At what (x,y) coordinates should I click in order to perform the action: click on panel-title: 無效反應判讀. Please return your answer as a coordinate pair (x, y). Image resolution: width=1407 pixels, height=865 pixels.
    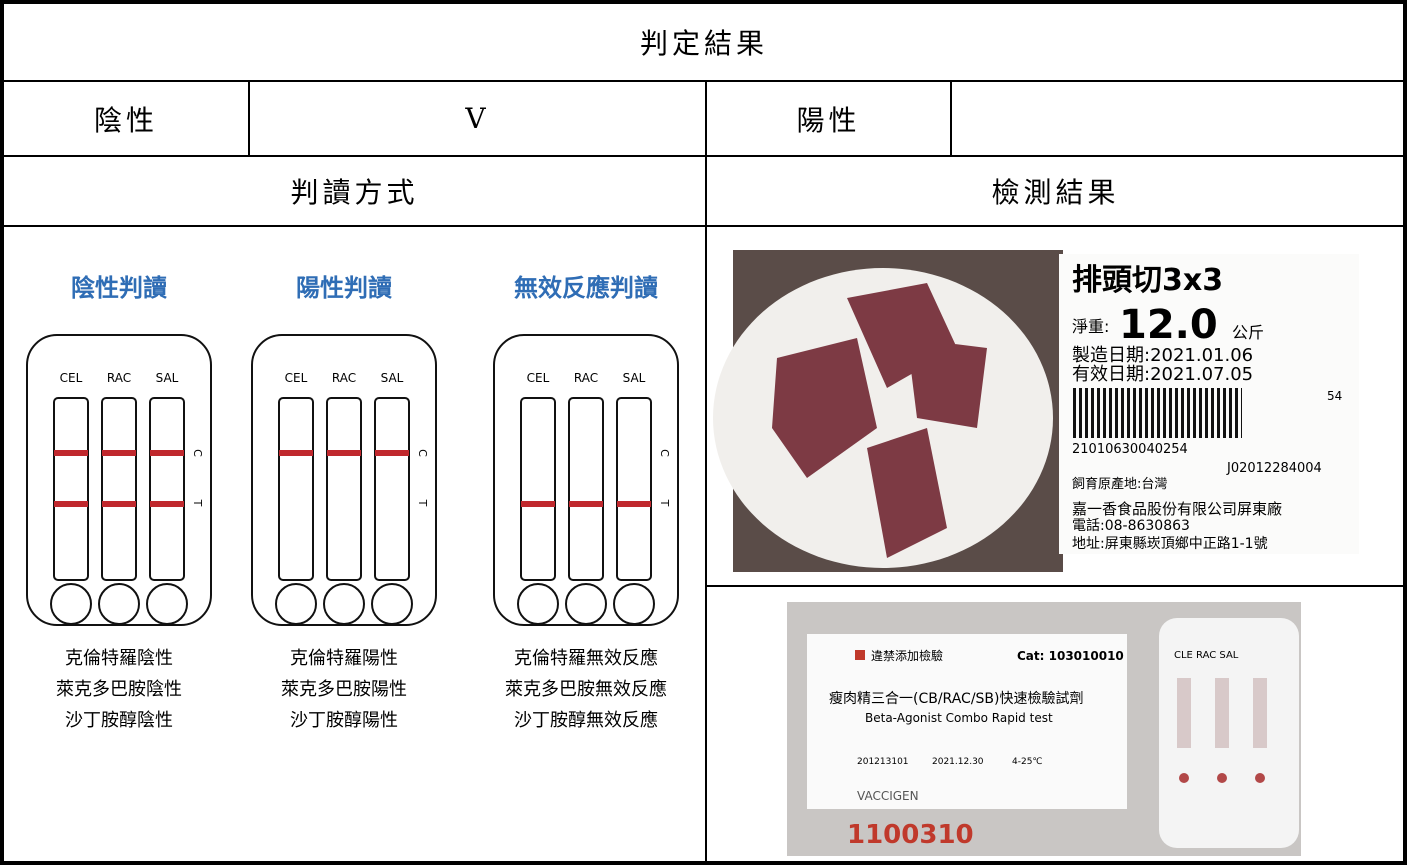
    Looking at the image, I should click on (586, 288).